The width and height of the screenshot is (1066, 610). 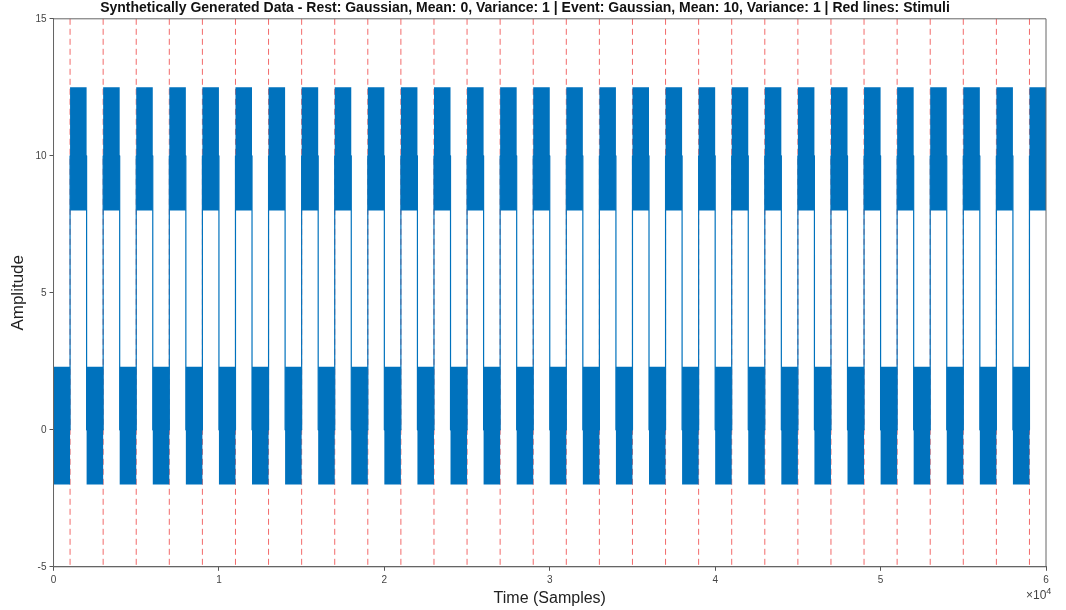 What do you see at coordinates (525, 8) in the screenshot?
I see `chart-title: Synthetically Generated Data - Rest: Gaussian, Mean: 0, Variance: 1 | Event: Gaussian, Mean: 10, Variance: 1 | Red lines: Stimuli` at bounding box center [525, 8].